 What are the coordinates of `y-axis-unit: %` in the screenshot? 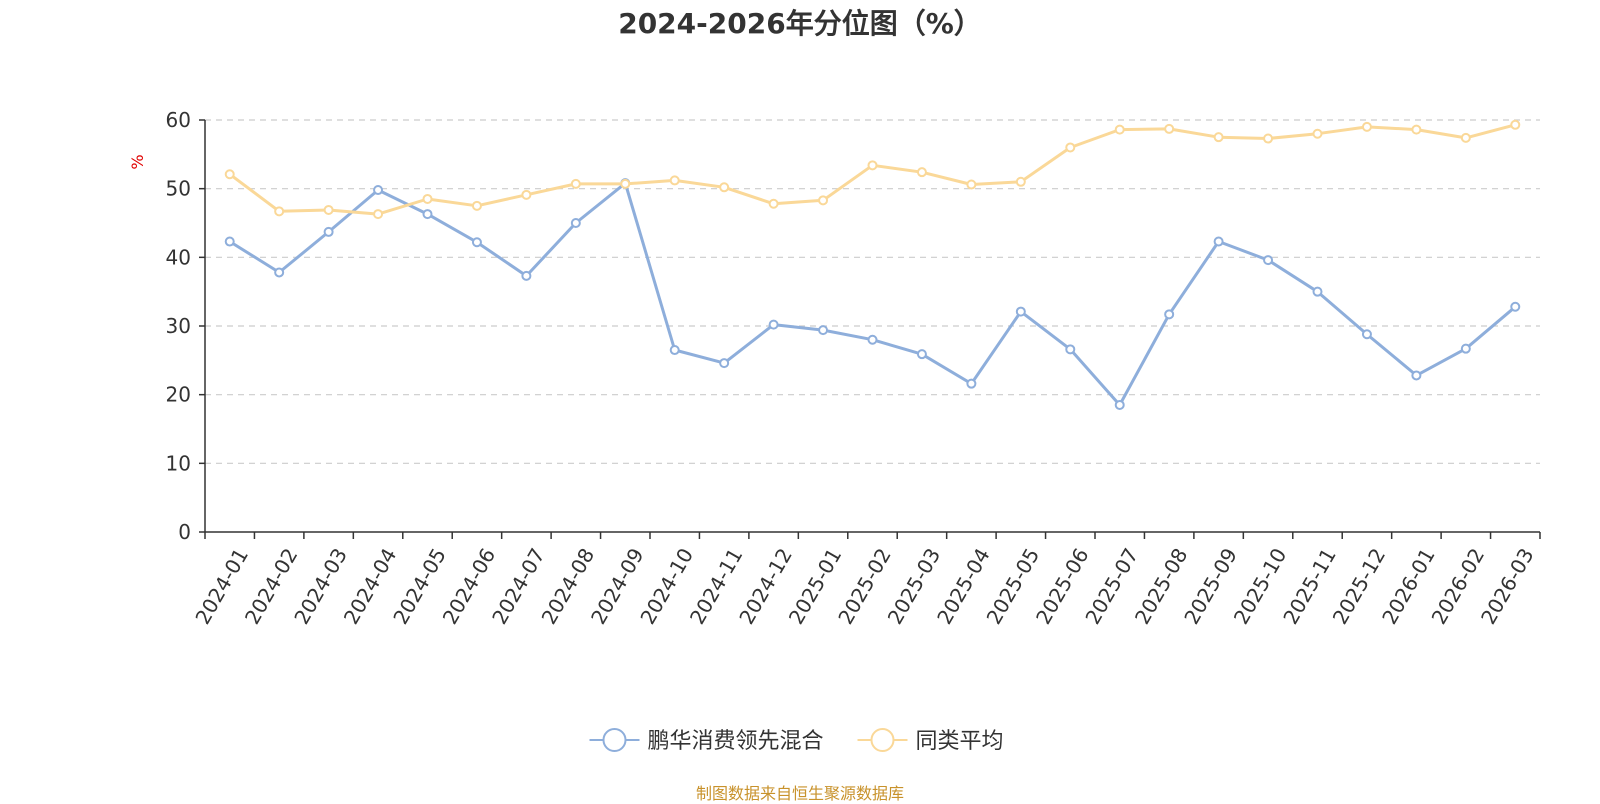 It's located at (137, 161).